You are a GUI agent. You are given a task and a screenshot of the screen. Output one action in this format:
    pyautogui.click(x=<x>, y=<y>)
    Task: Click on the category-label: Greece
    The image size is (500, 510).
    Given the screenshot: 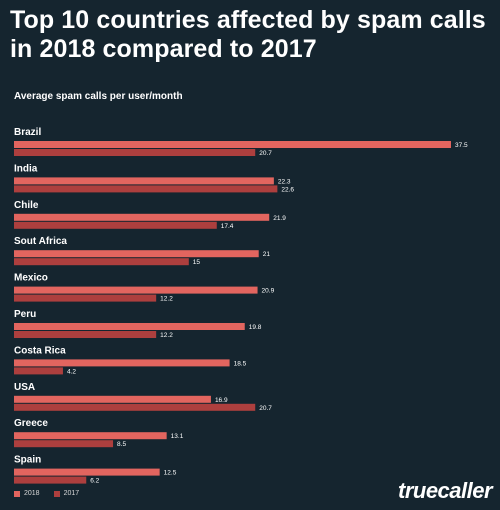 What is the action you would take?
    pyautogui.click(x=31, y=423)
    